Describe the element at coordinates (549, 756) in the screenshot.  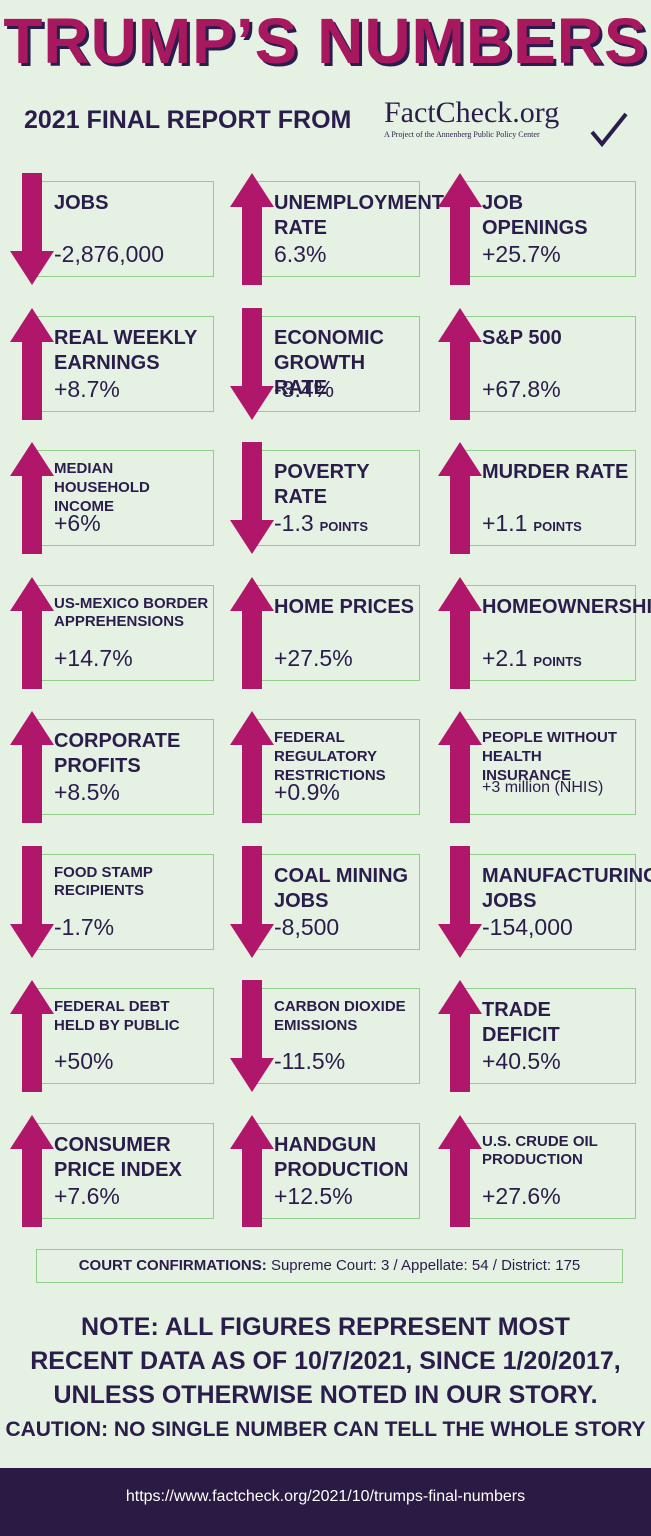
I see `stat-label: PEOPLE WITHOUT HEALTH INSURANCE` at that location.